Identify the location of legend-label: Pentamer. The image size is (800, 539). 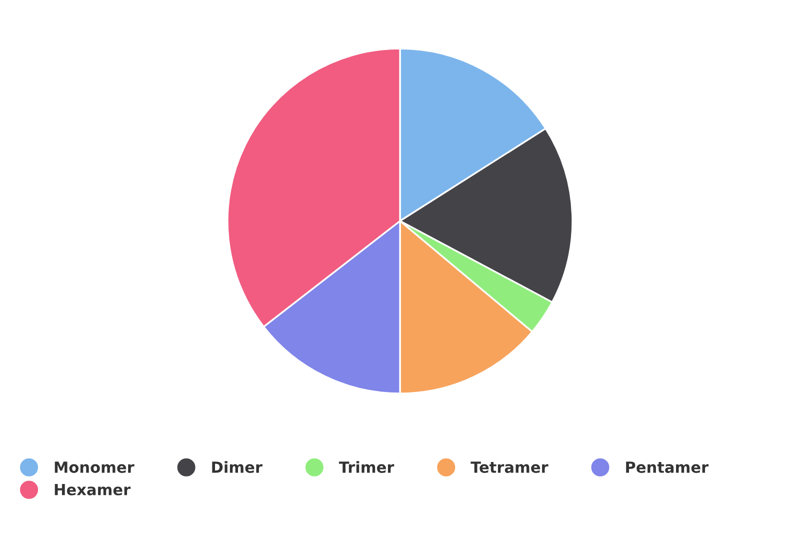
(667, 467).